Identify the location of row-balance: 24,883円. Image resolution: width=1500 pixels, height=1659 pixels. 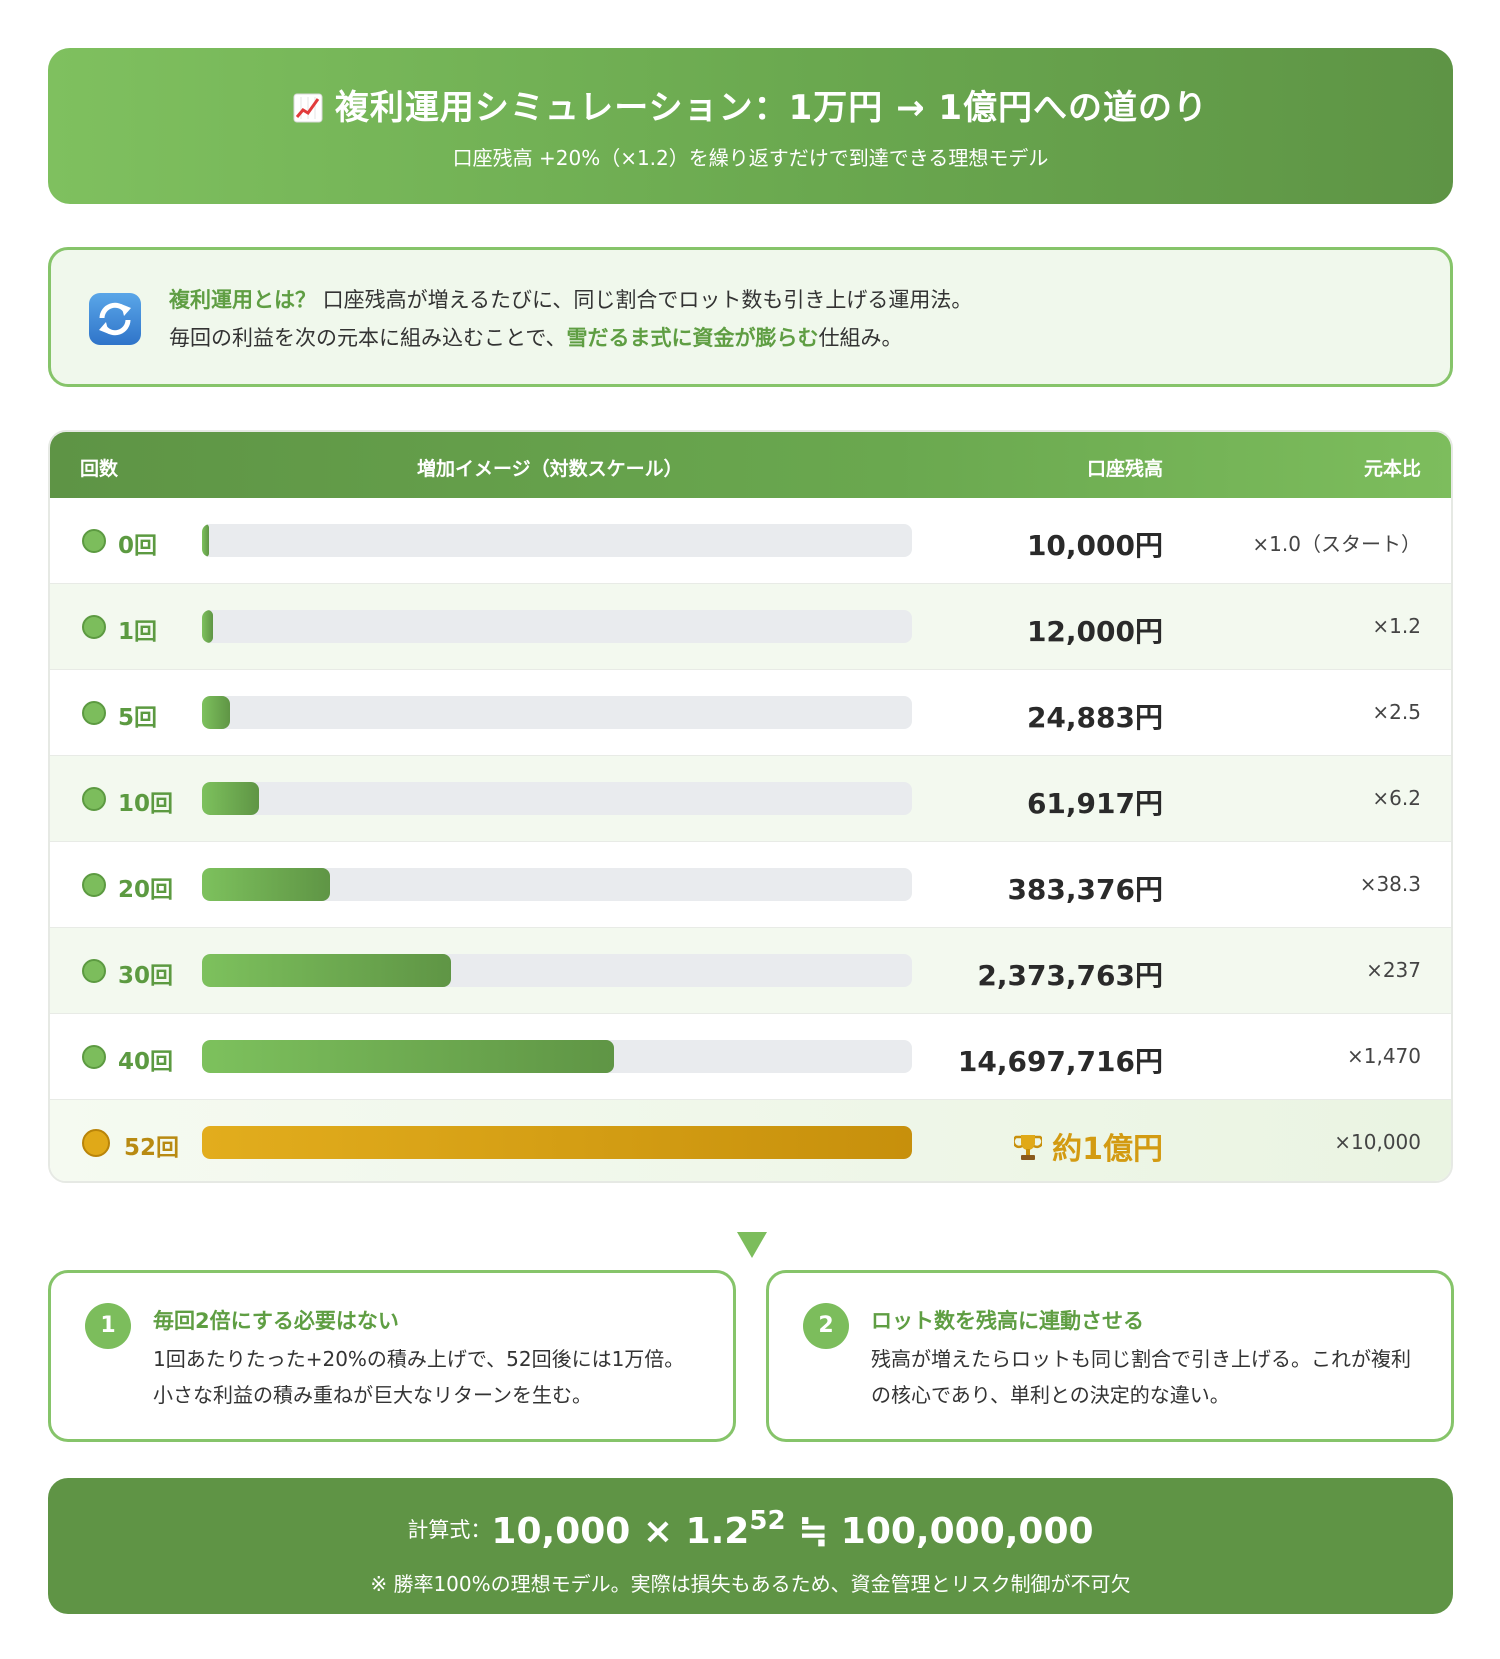
(1095, 716).